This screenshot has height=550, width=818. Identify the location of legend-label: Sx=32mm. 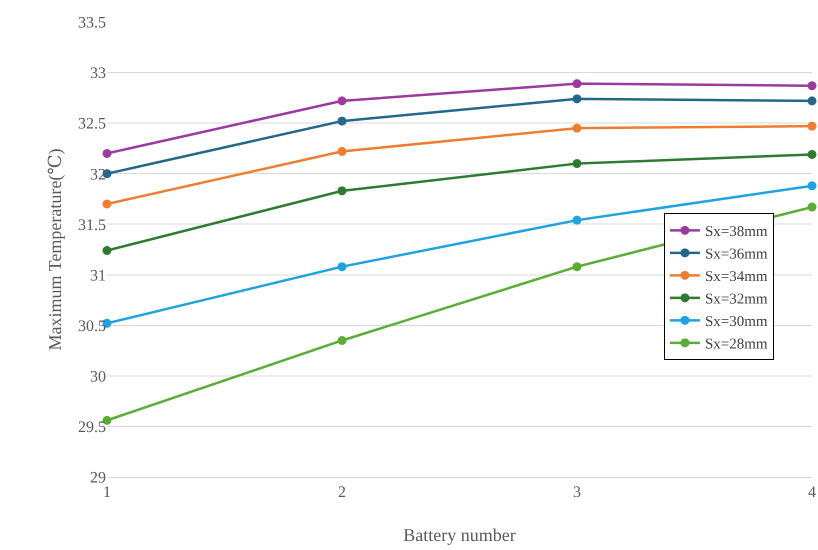
(736, 300).